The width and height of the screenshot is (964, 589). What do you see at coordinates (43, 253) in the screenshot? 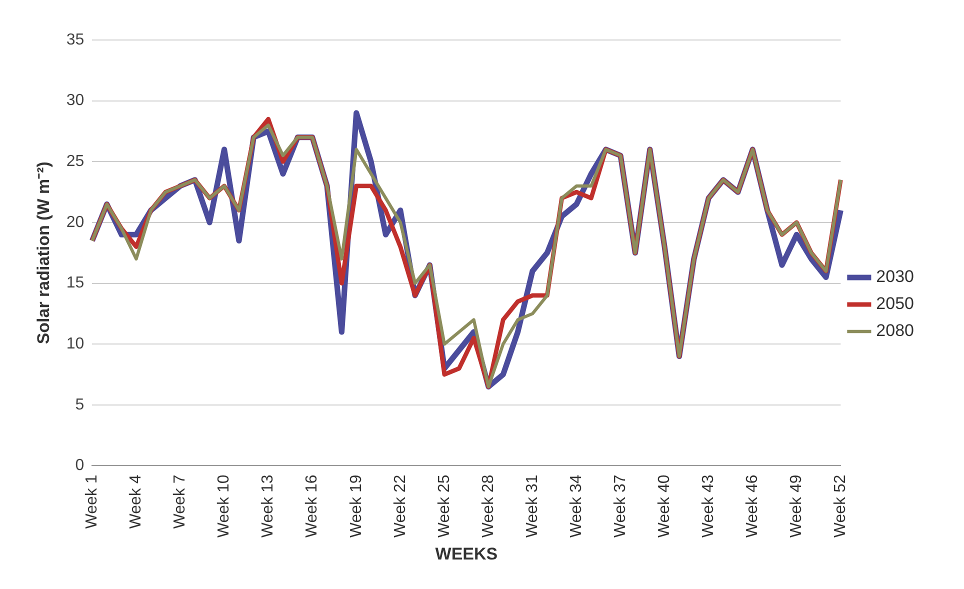
I see `y-axis-title: Solar radiation (W m⁻²)` at bounding box center [43, 253].